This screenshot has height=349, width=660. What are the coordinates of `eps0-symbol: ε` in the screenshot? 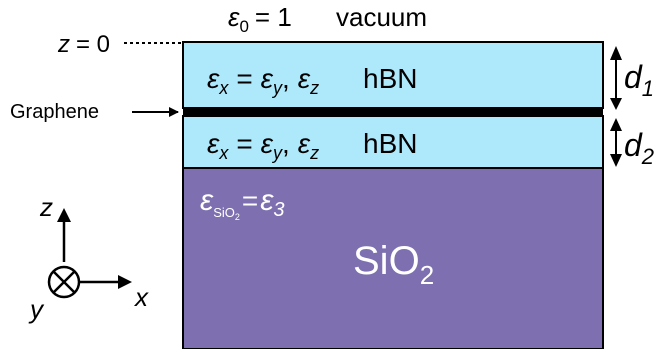 It's located at (234, 17).